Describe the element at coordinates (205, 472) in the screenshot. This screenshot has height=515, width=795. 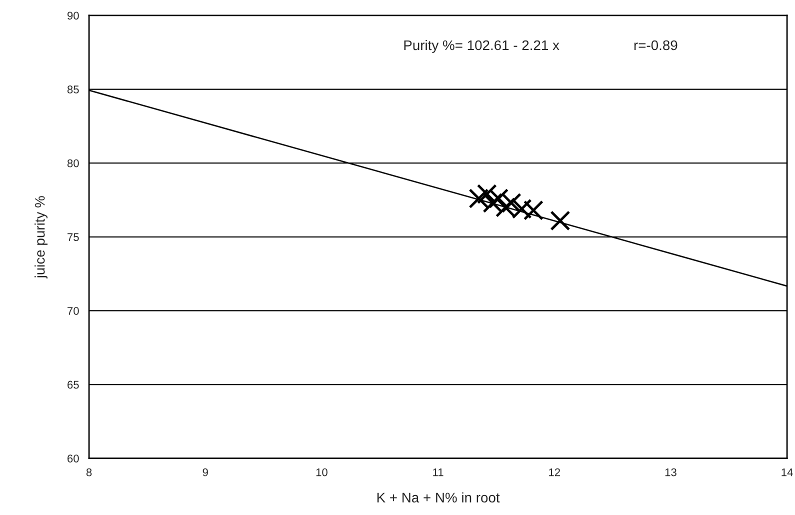
I see `x-tick-label: 9` at that location.